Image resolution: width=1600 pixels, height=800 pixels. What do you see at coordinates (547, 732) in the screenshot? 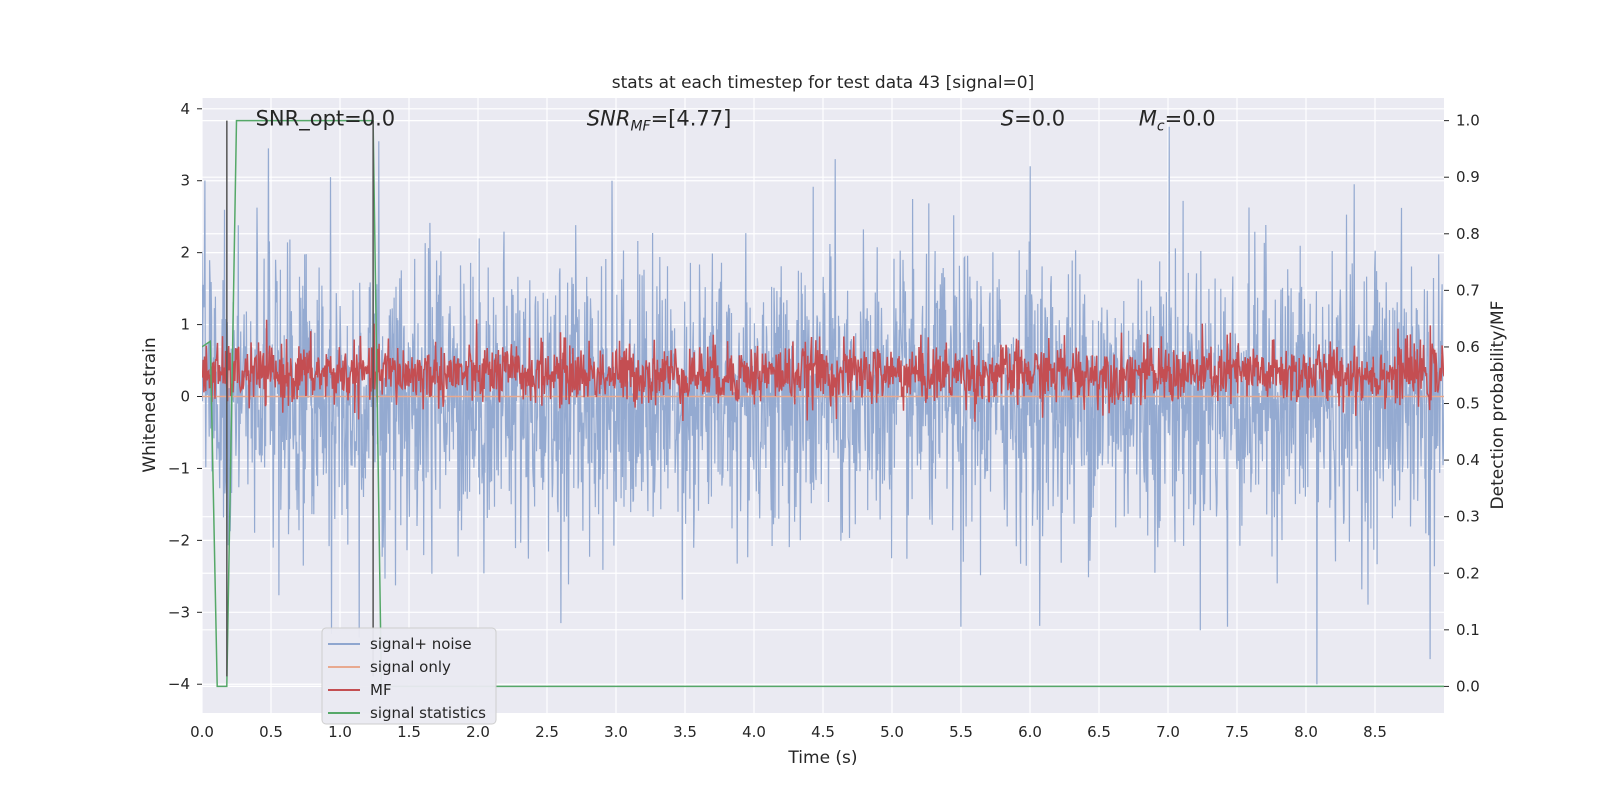
I see `x-tick-label: 2.5` at bounding box center [547, 732].